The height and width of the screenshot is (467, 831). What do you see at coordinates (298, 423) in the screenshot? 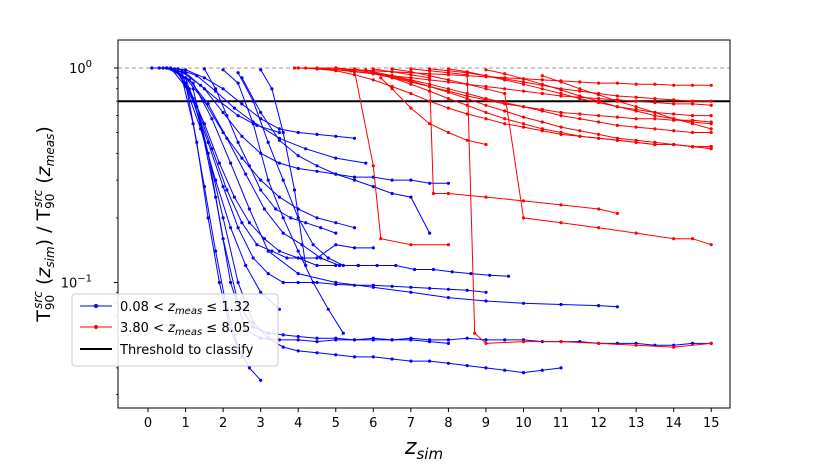
I see `x-tick-label: 4` at bounding box center [298, 423].